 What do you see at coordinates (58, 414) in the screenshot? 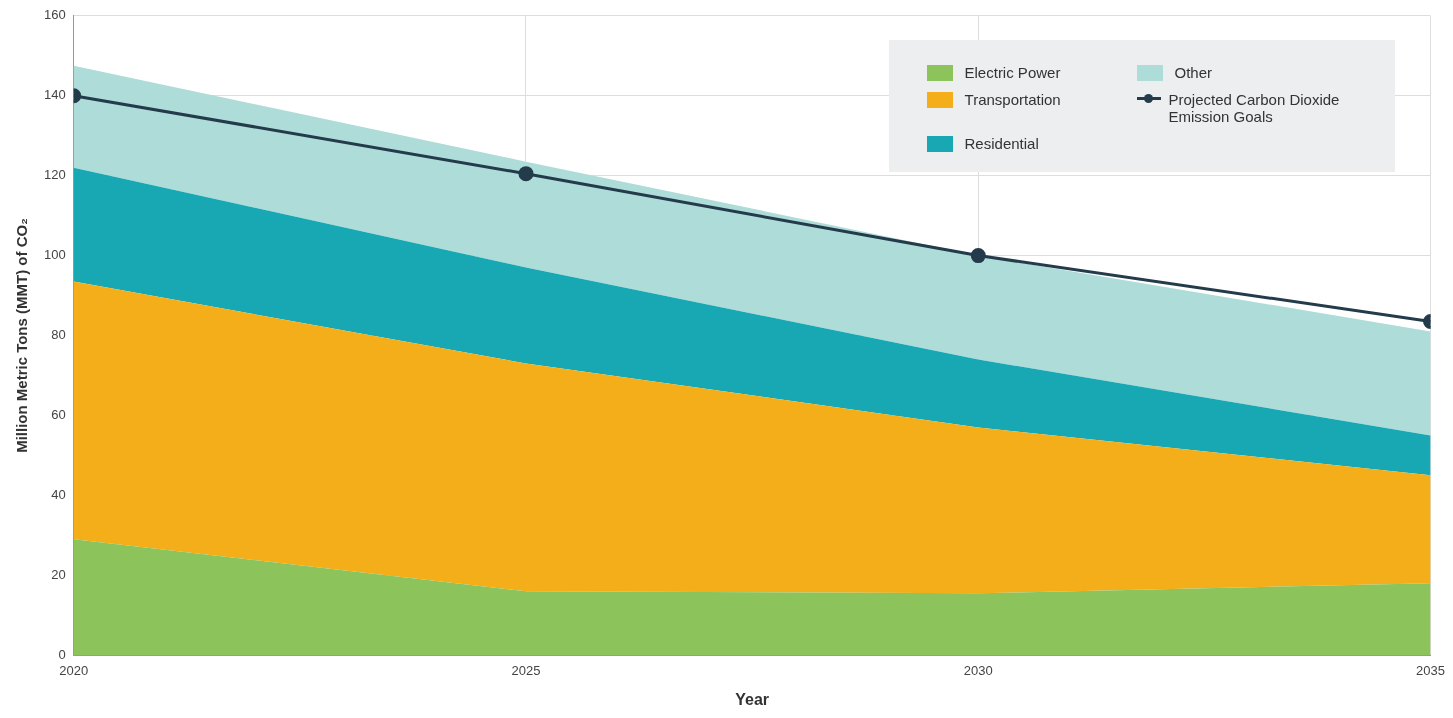
I see `y-tick-label: 60` at bounding box center [58, 414].